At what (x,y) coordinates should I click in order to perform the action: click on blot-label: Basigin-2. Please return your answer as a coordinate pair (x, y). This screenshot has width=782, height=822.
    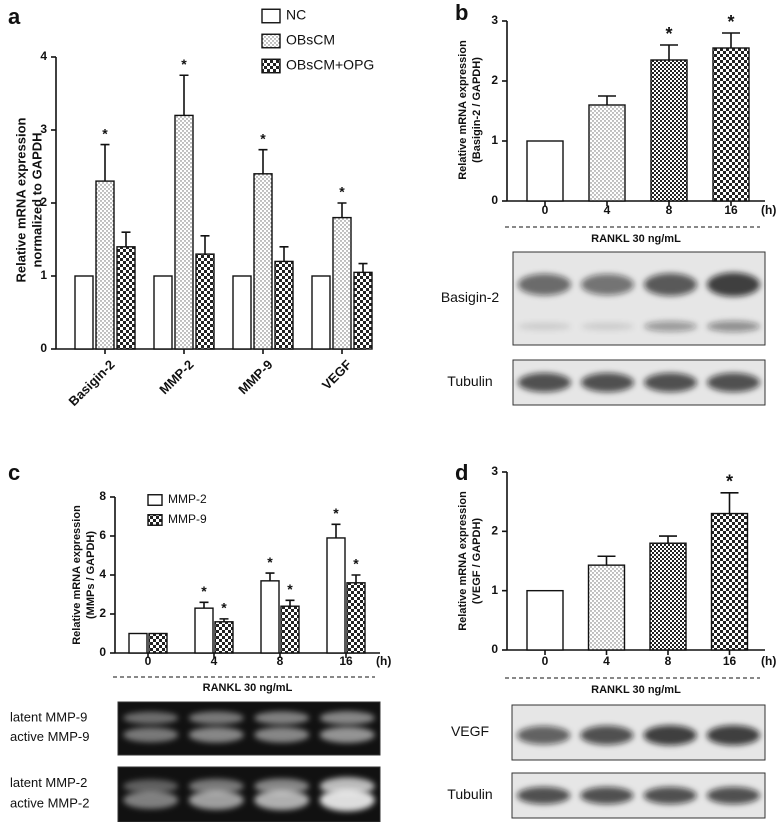
    Looking at the image, I should click on (470, 297).